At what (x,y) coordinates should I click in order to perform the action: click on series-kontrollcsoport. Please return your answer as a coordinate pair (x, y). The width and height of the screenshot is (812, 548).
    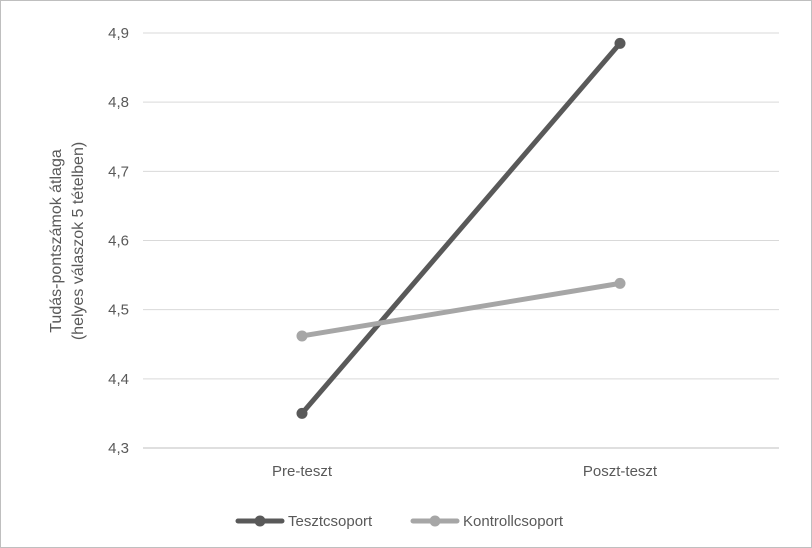
    Looking at the image, I should click on (461, 309).